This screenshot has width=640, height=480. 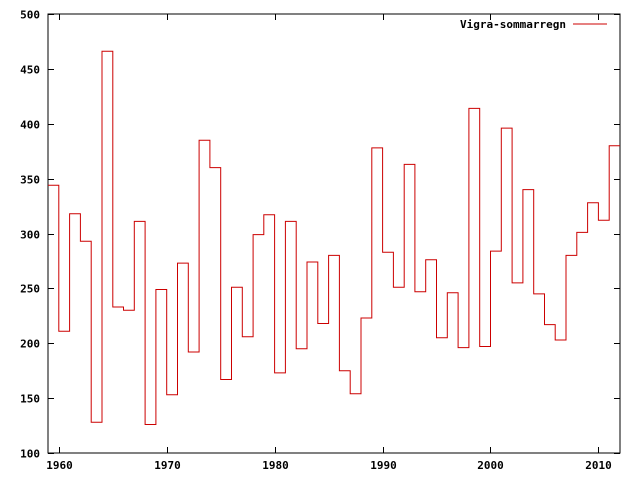 I want to click on x-tick-label: 1980, so click(x=275, y=465).